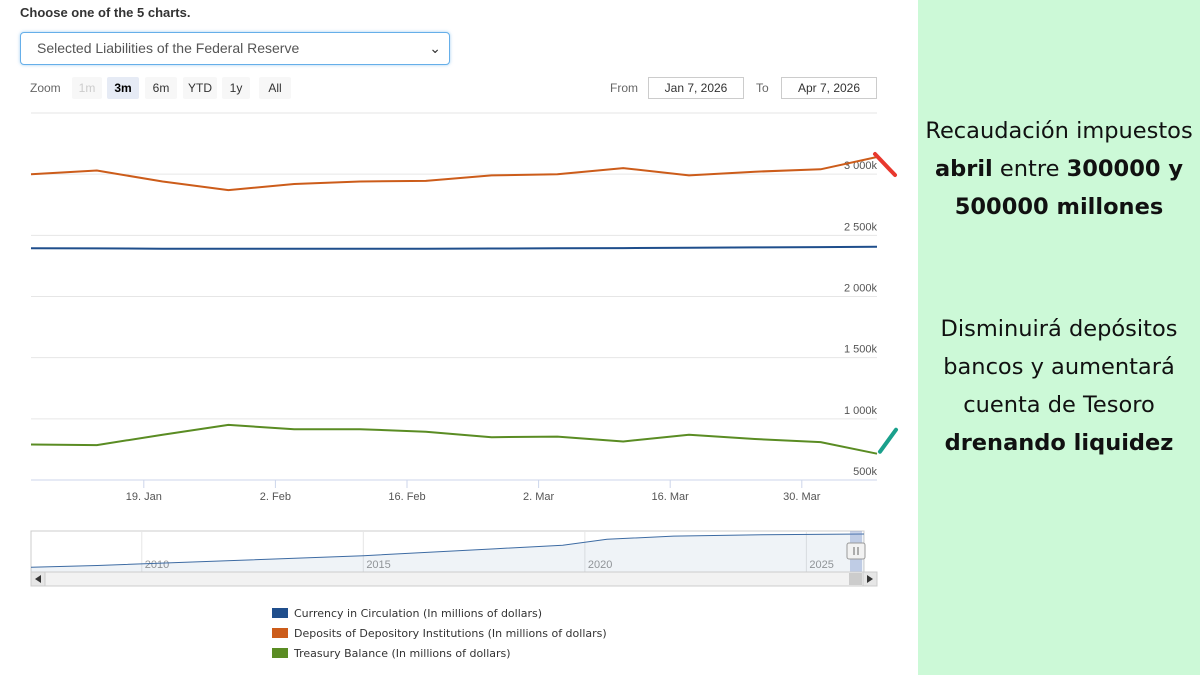 The width and height of the screenshot is (1200, 675). Describe the element at coordinates (1059, 443) in the screenshot. I see `commentary-bold: drenando liquidez` at that location.